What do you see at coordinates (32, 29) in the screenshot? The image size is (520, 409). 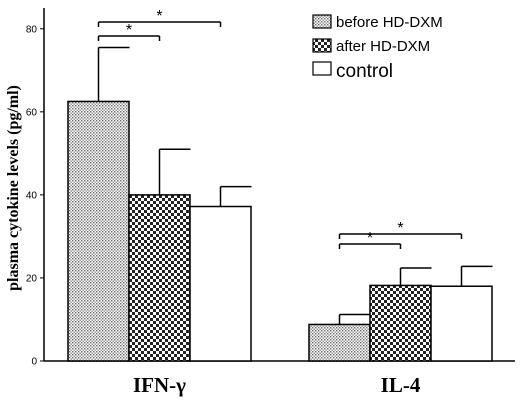 I see `y-tick-label: 80` at bounding box center [32, 29].